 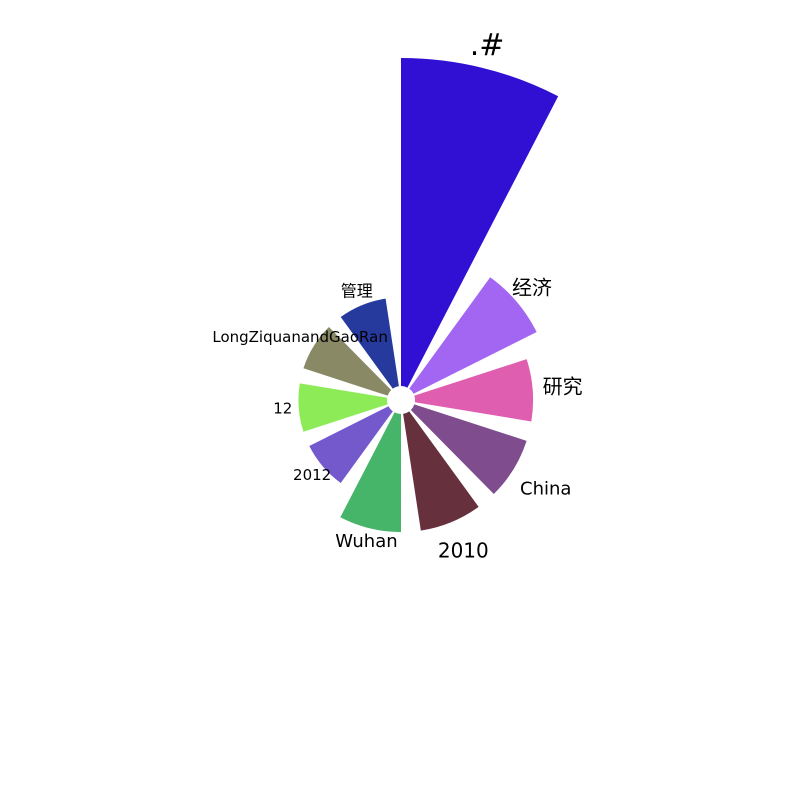 What do you see at coordinates (282, 408) in the screenshot?
I see `label-12: 12` at bounding box center [282, 408].